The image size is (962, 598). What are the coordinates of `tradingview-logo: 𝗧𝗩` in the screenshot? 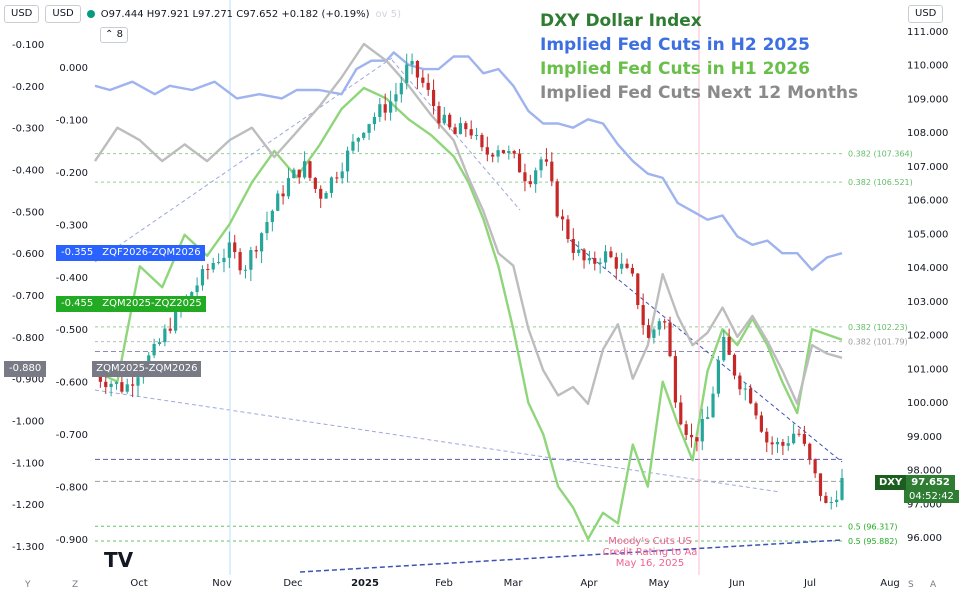 It's located at (119, 560).